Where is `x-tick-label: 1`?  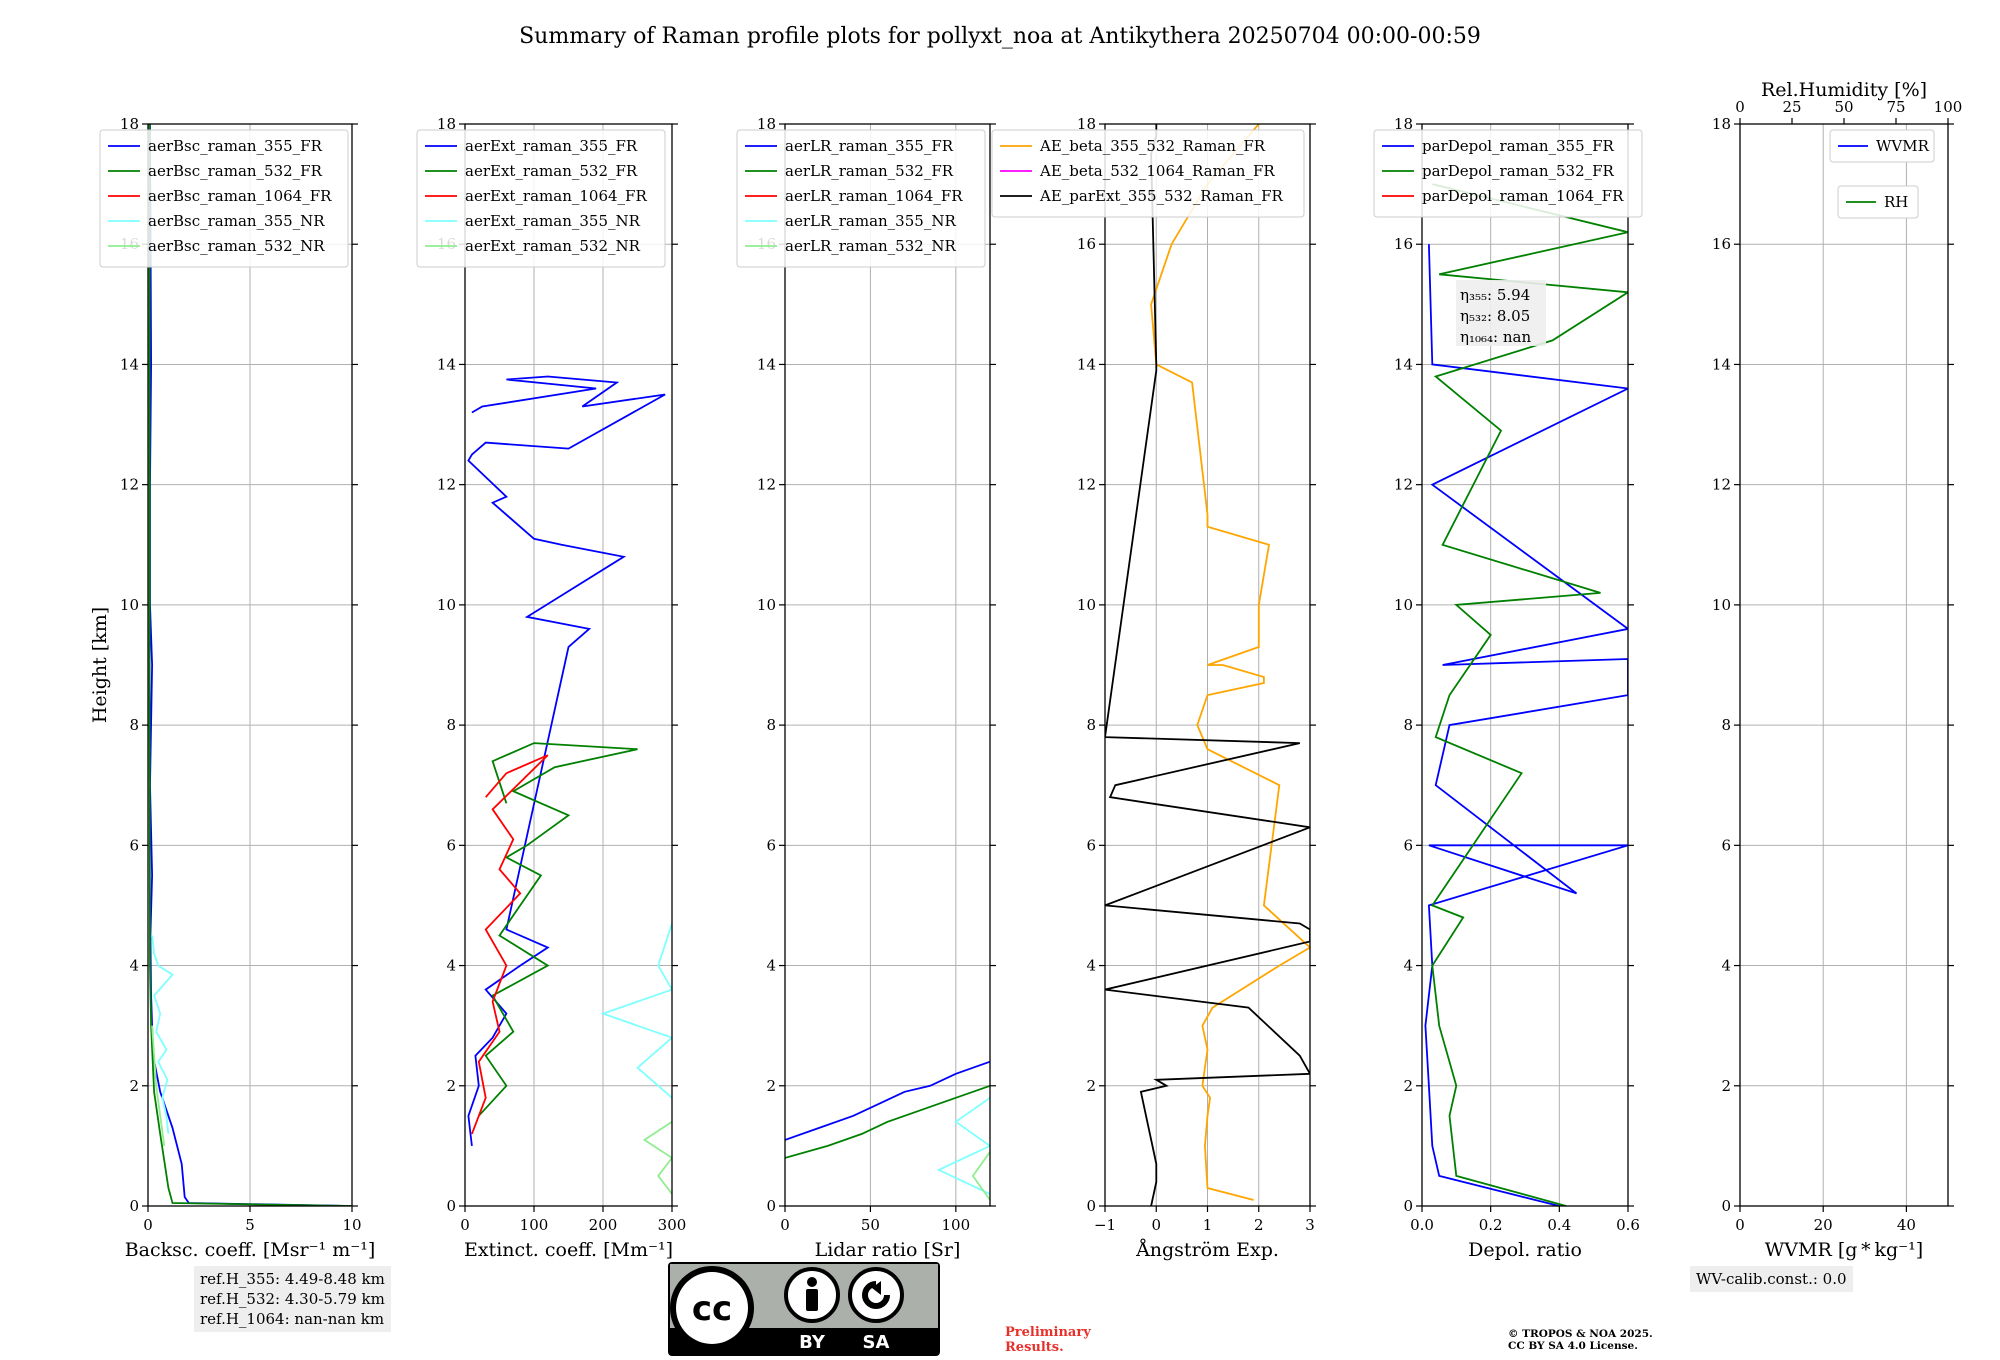 x-tick-label: 1 is located at coordinates (1208, 1225).